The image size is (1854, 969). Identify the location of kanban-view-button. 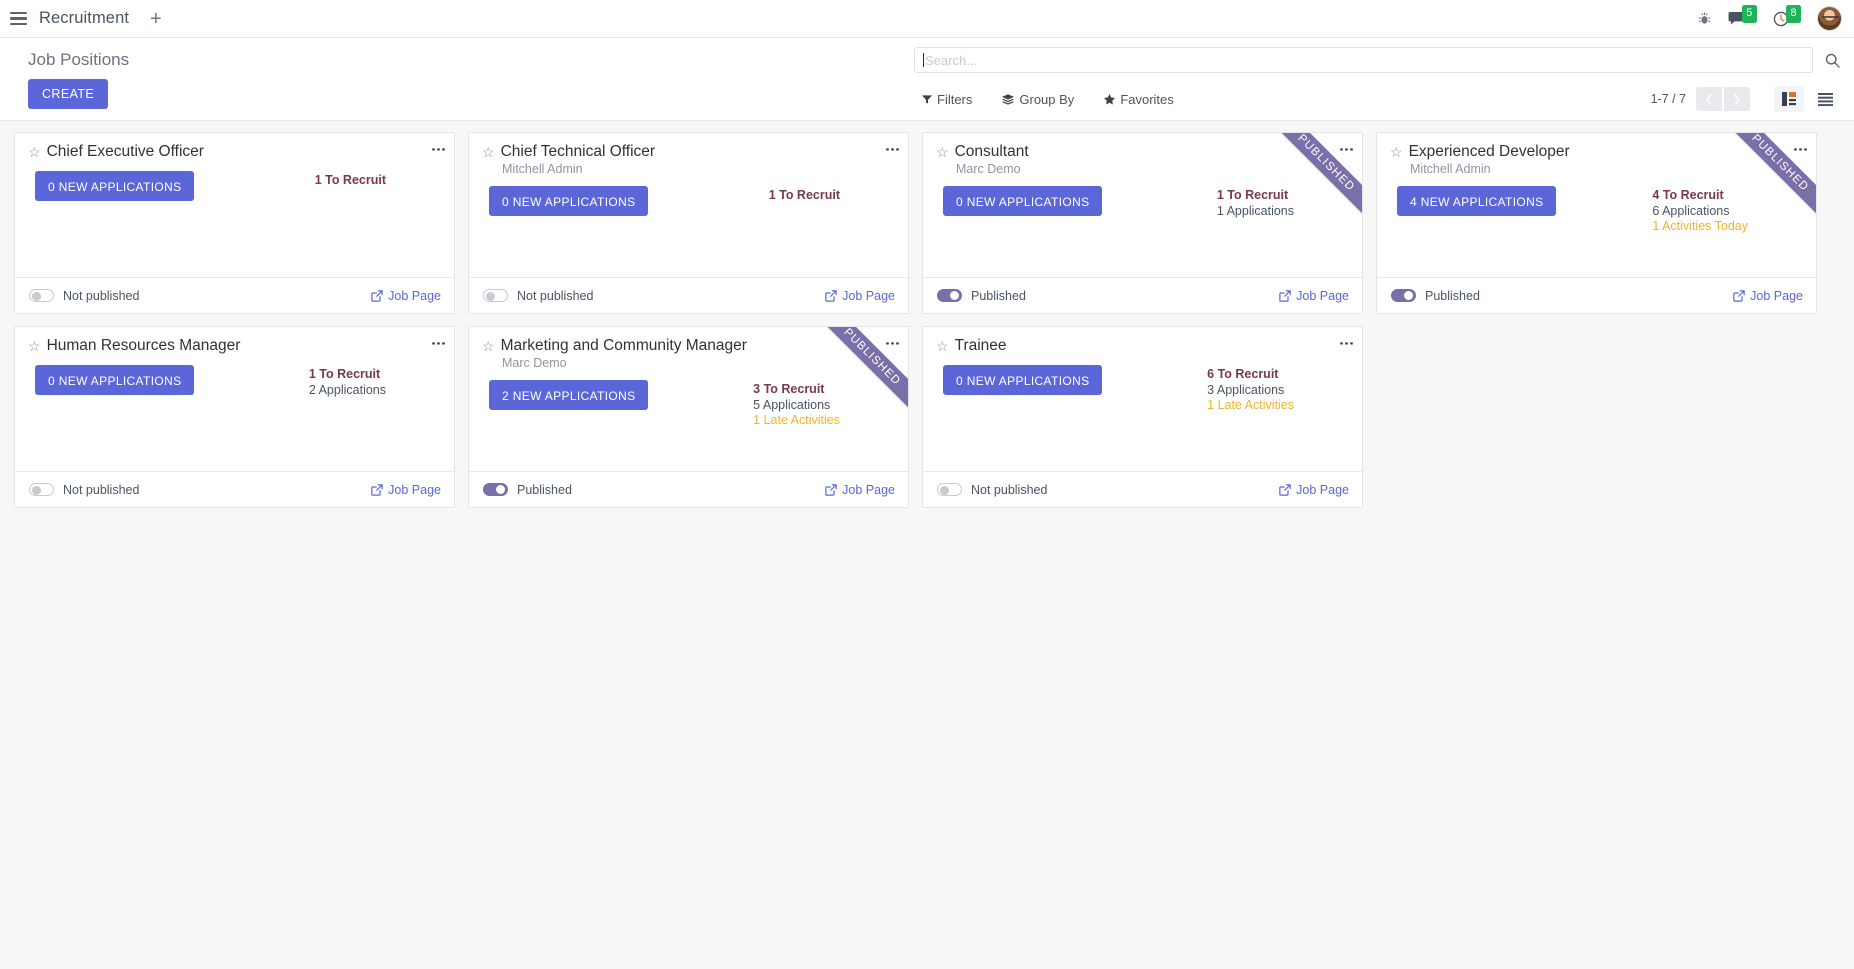
(1789, 99).